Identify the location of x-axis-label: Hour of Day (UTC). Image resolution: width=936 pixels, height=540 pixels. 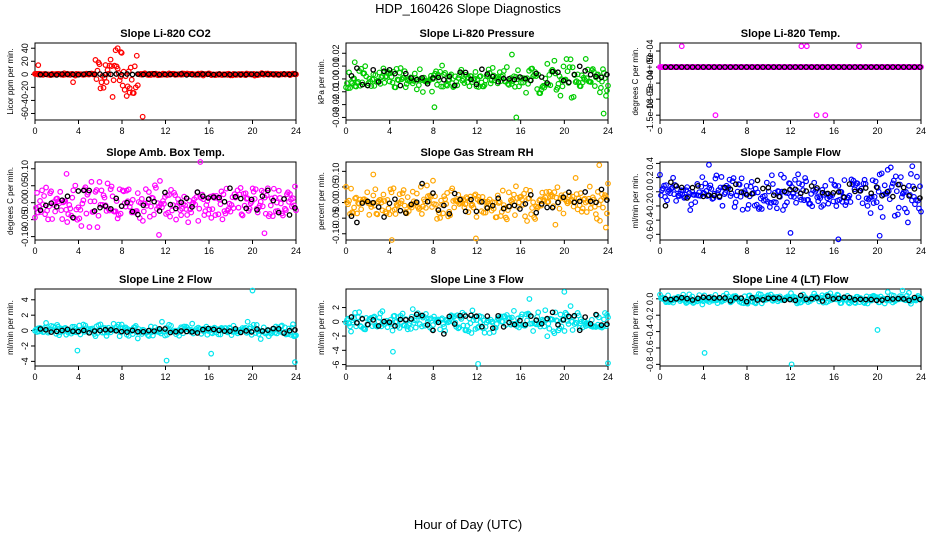
(468, 524).